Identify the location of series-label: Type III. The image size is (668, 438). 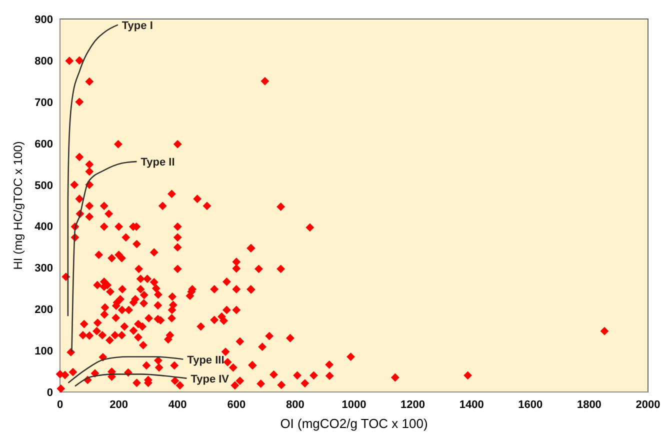
(205, 360).